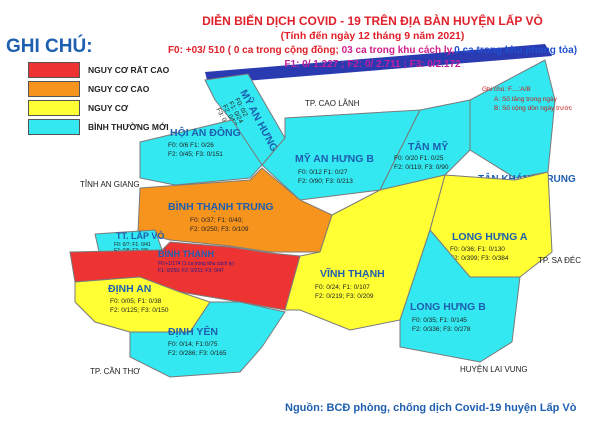 This screenshot has height=432, width=600. Describe the element at coordinates (139, 310) in the screenshot. I see `region-stats: F2: 0/125; F3: 0/150` at that location.